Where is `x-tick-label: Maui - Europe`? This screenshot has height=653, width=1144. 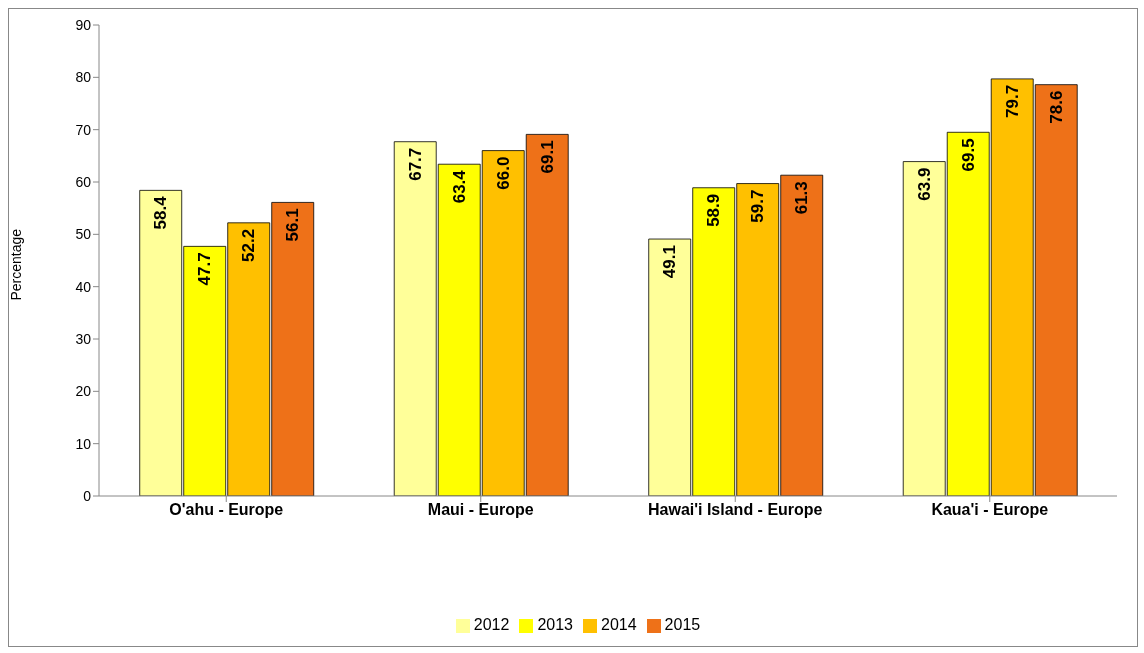 x-tick-label: Maui - Europe is located at coordinates (480, 510).